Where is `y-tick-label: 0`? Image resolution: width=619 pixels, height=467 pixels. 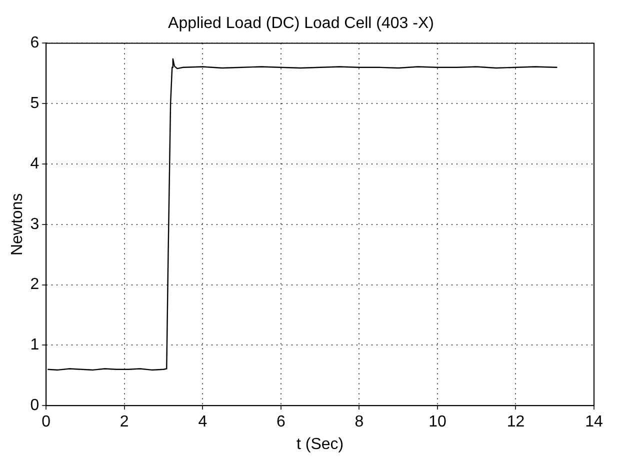 y-tick-label: 0 is located at coordinates (35, 405).